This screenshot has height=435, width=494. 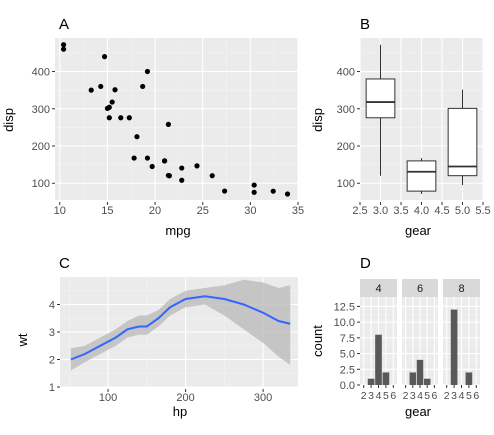 I want to click on panel-d-ytick-label: 2.5, so click(x=347, y=370).